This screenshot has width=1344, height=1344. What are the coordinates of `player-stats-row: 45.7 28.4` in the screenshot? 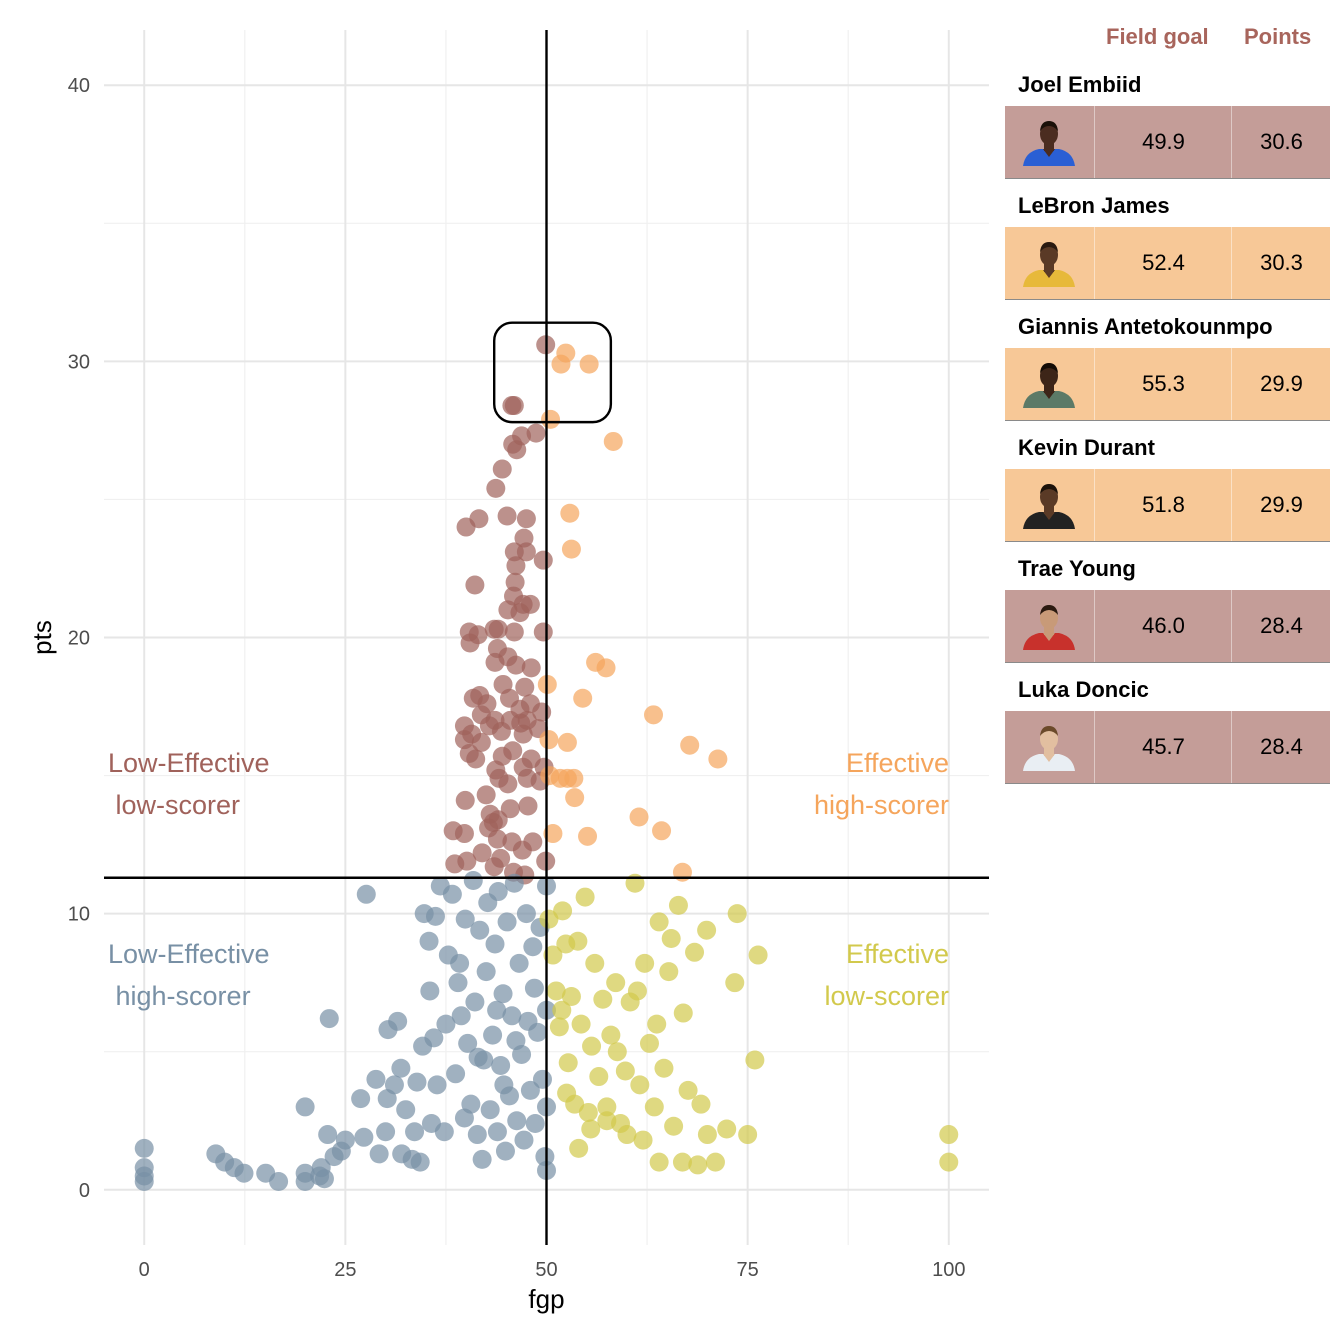 It's located at (1167, 747).